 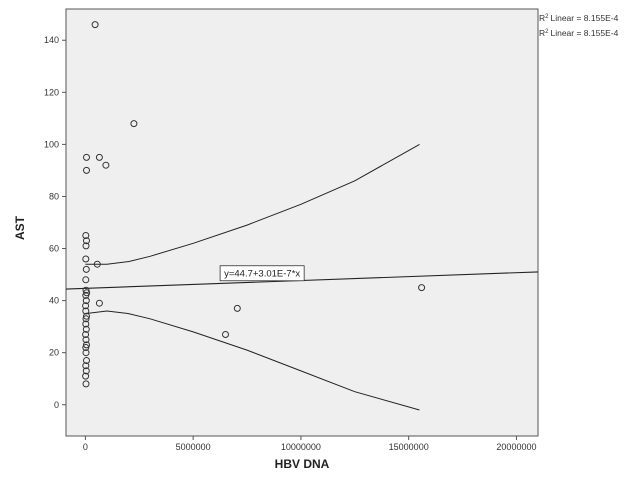 I want to click on confidence-lower-curve, so click(x=252, y=360).